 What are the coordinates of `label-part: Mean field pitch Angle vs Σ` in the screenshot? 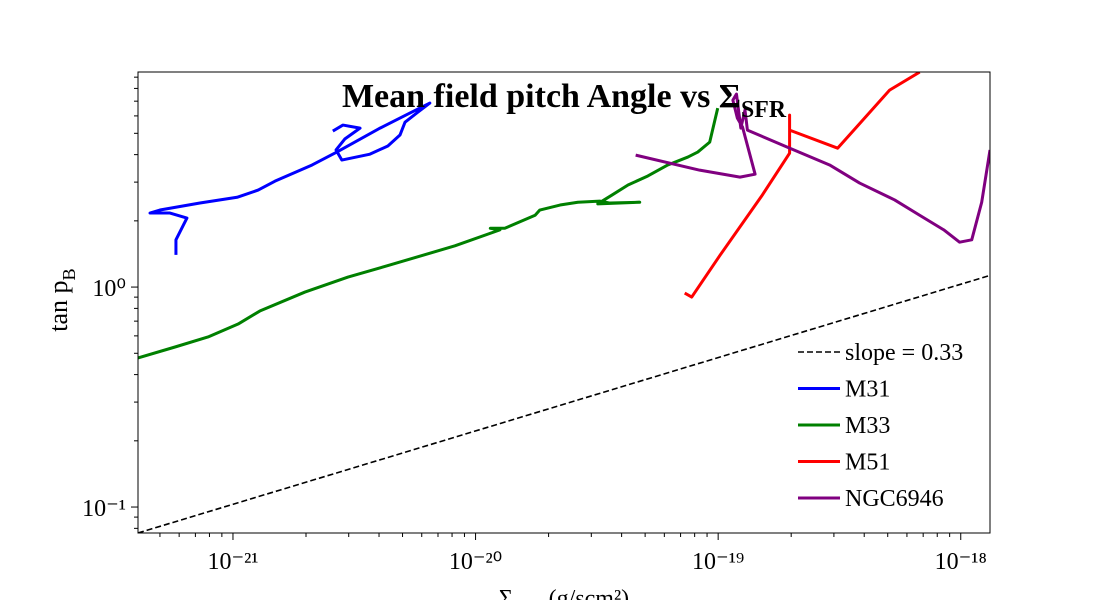 It's located at (541, 96).